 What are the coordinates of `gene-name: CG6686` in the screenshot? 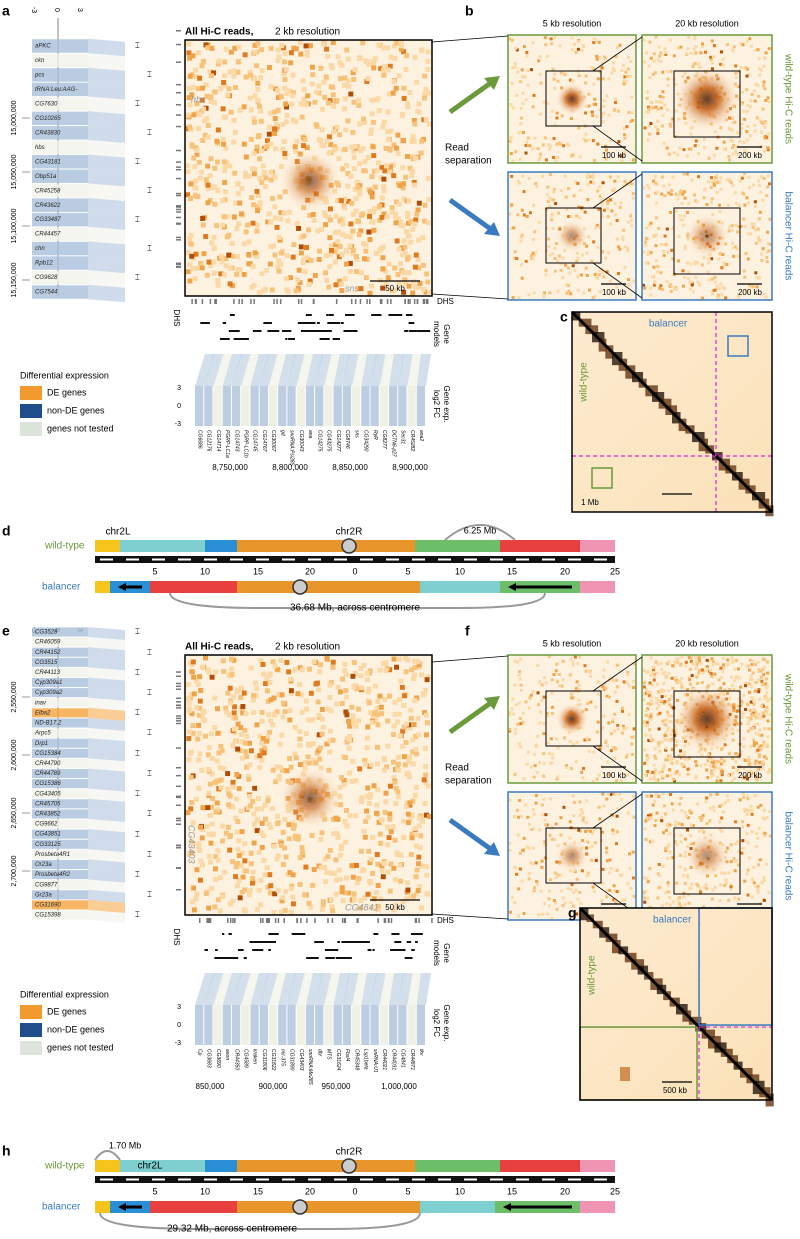 It's located at (199, 439).